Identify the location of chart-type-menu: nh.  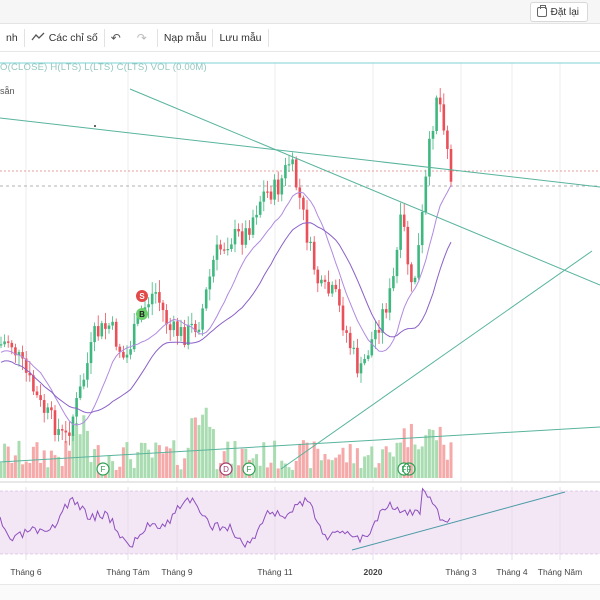
(12, 38).